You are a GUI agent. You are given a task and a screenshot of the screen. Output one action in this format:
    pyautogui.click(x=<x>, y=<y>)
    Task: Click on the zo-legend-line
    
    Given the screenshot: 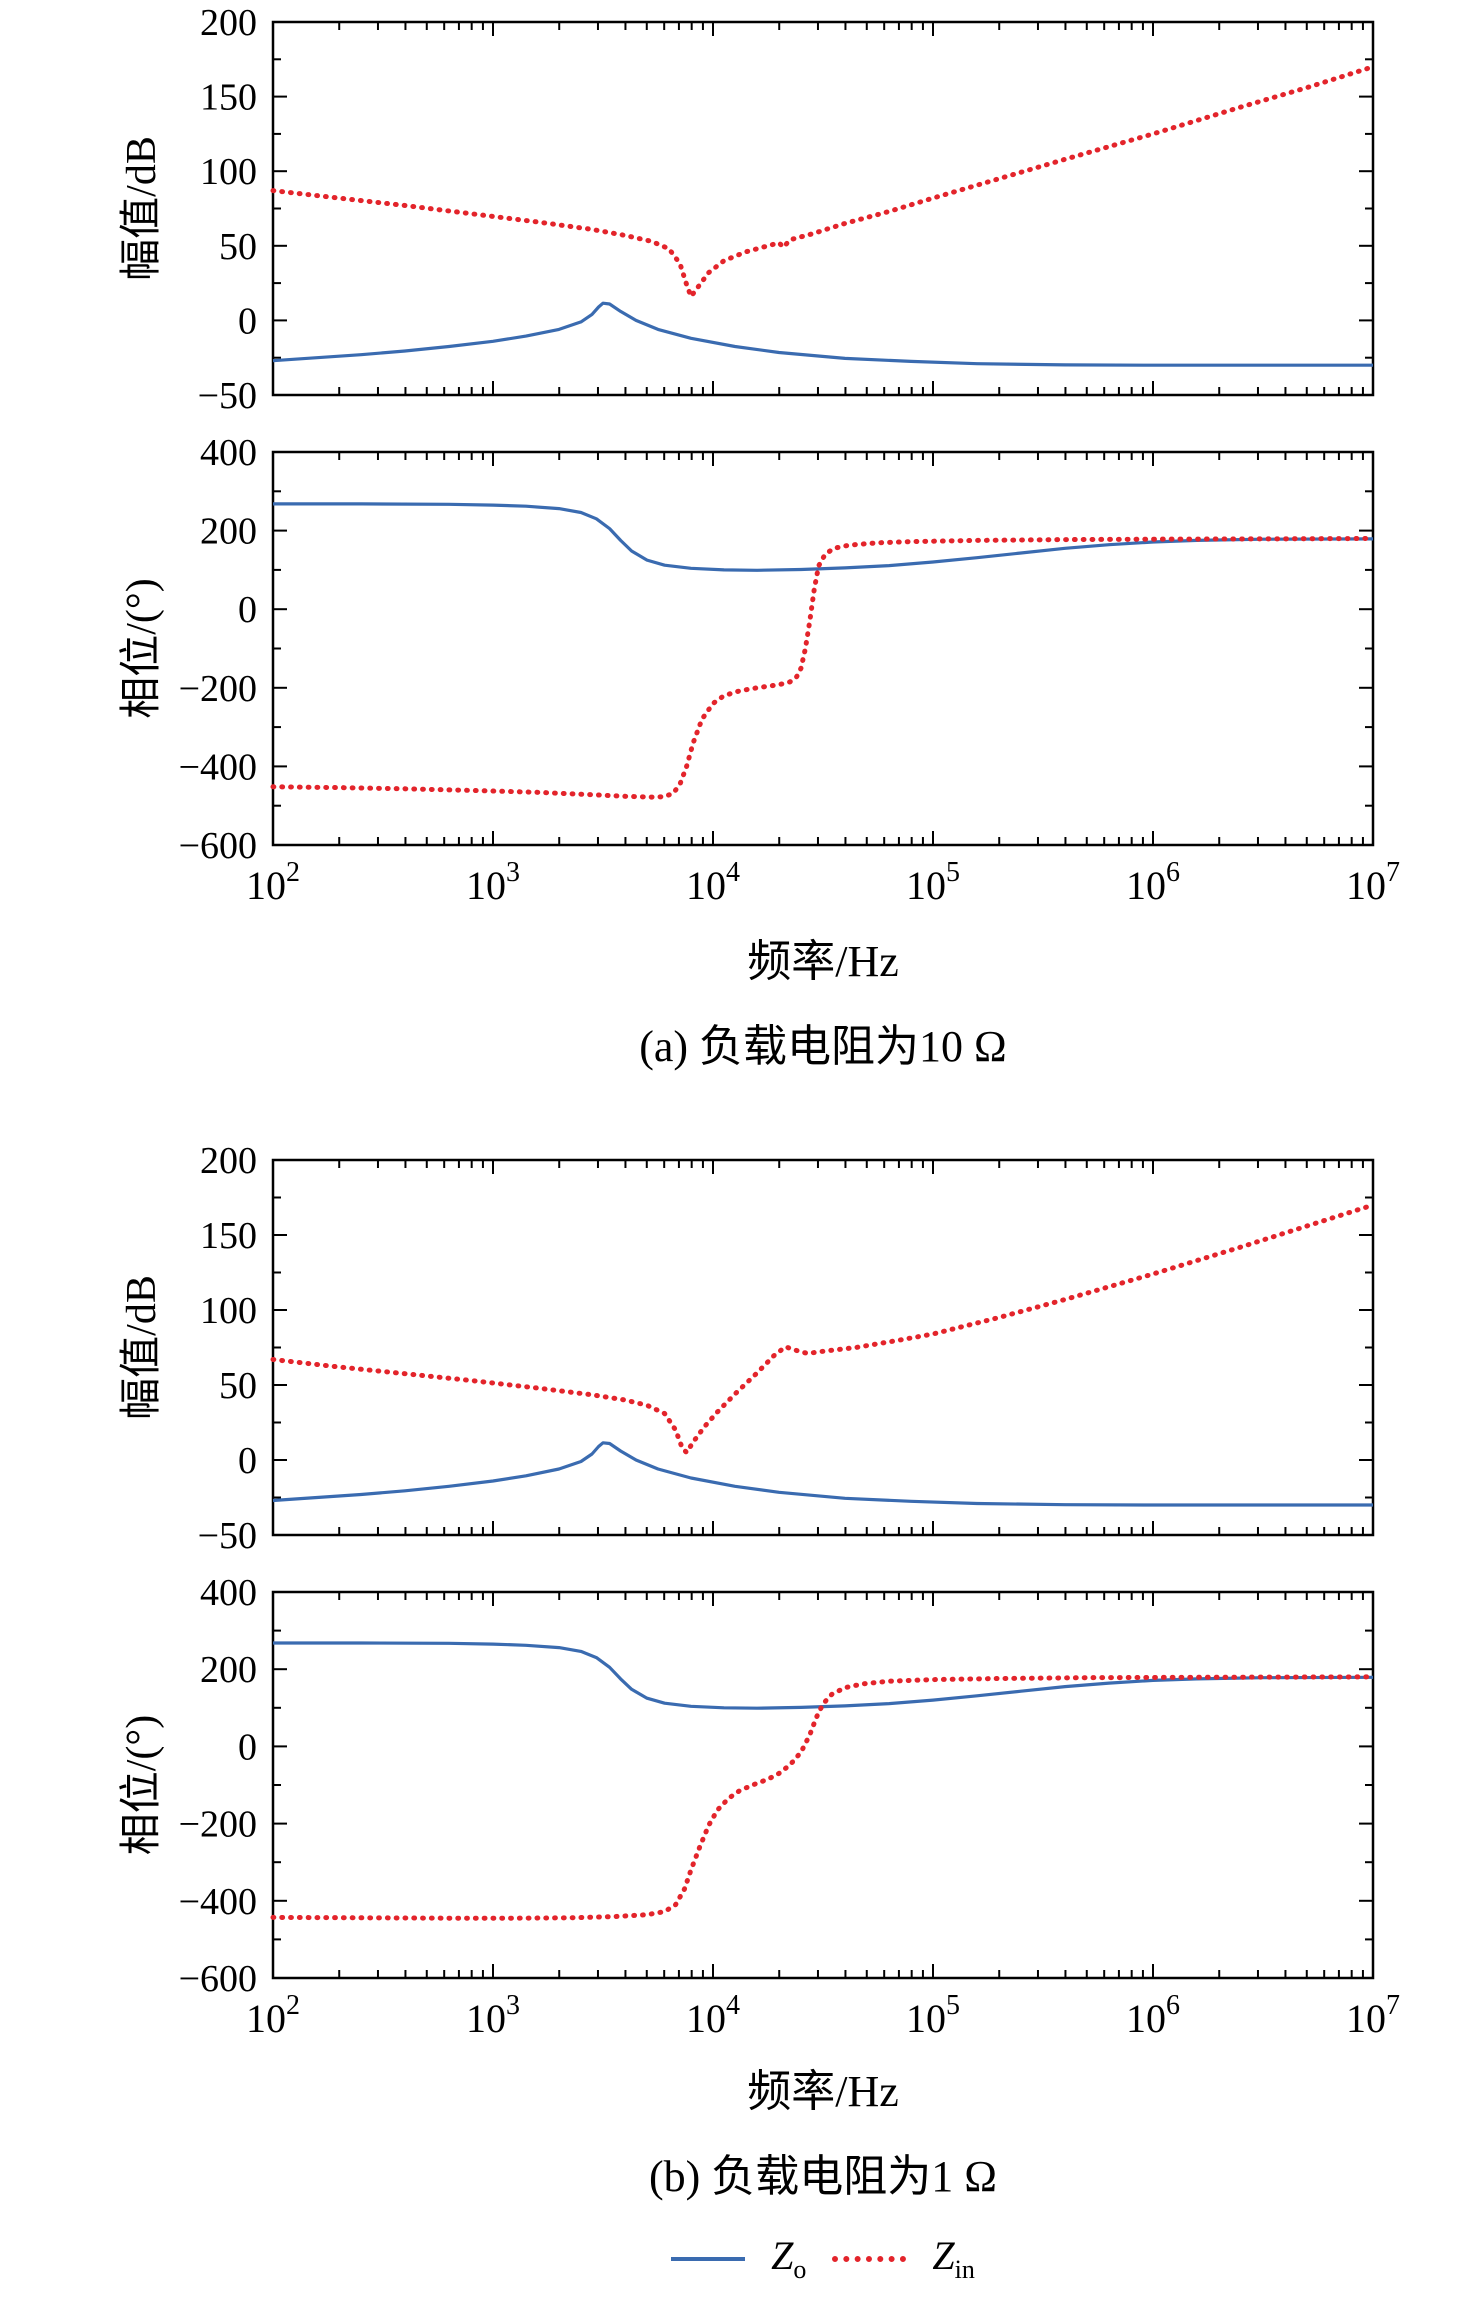 What is the action you would take?
    pyautogui.click(x=708, y=2258)
    